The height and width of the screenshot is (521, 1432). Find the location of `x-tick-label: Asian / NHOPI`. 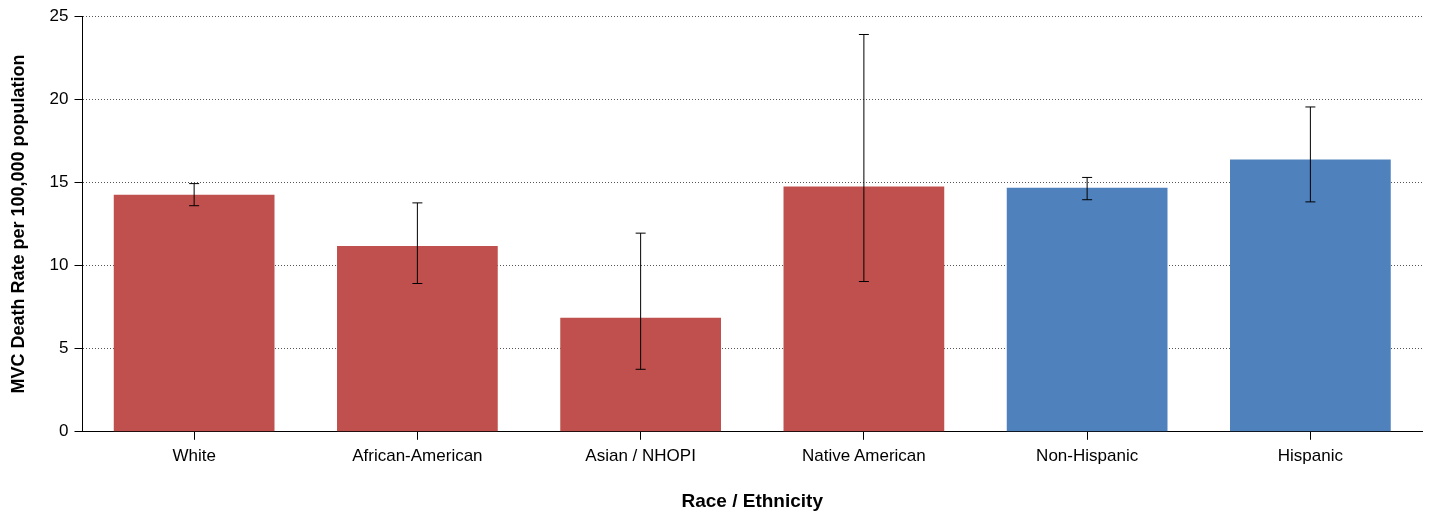

x-tick-label: Asian / NHOPI is located at coordinates (640, 455).